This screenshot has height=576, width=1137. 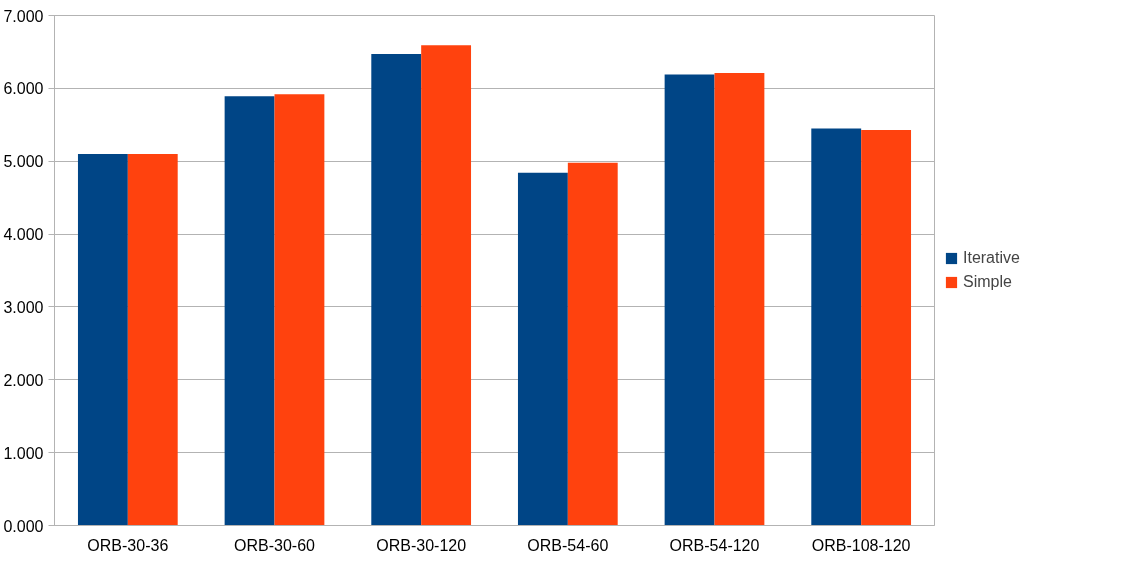 What do you see at coordinates (23, 526) in the screenshot?
I see `y-tick-label: 0.000` at bounding box center [23, 526].